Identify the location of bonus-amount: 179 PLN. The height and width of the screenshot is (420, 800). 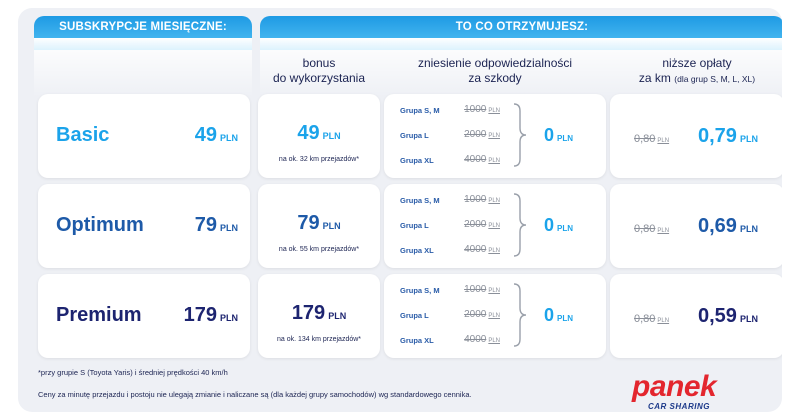
(319, 313).